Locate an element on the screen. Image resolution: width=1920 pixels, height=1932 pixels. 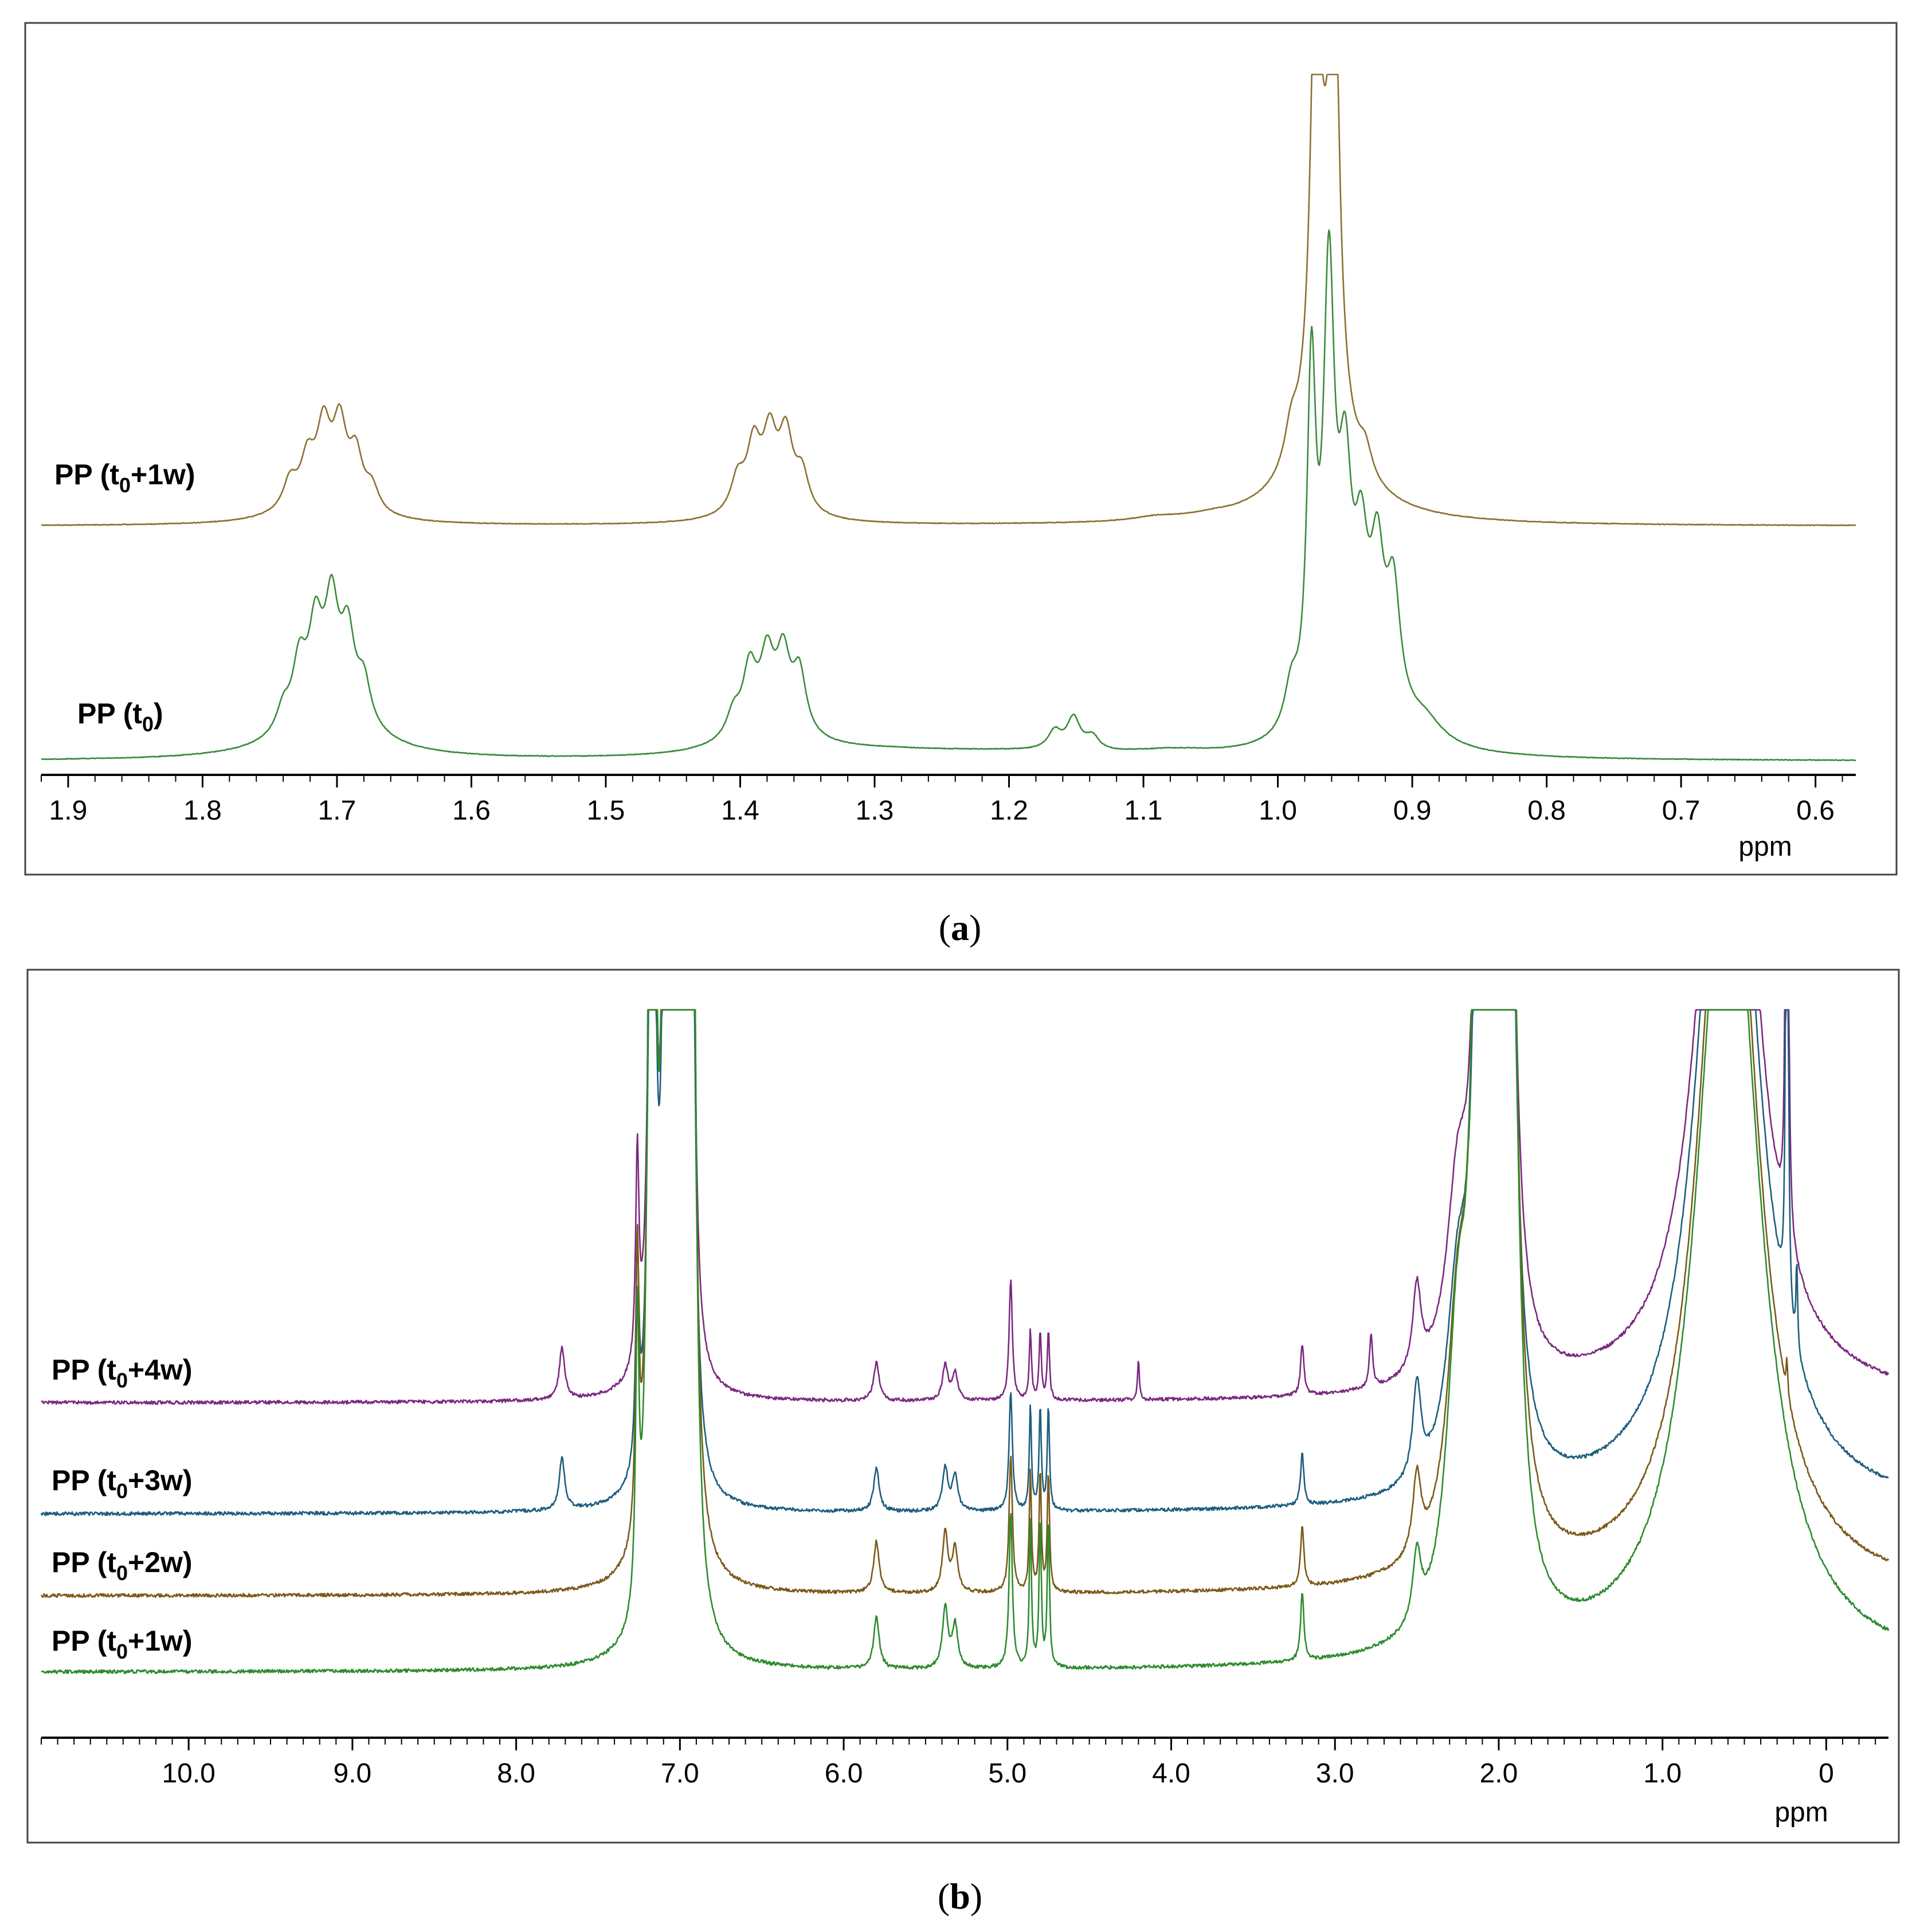
x-tick-label: 9.0 is located at coordinates (353, 1774).